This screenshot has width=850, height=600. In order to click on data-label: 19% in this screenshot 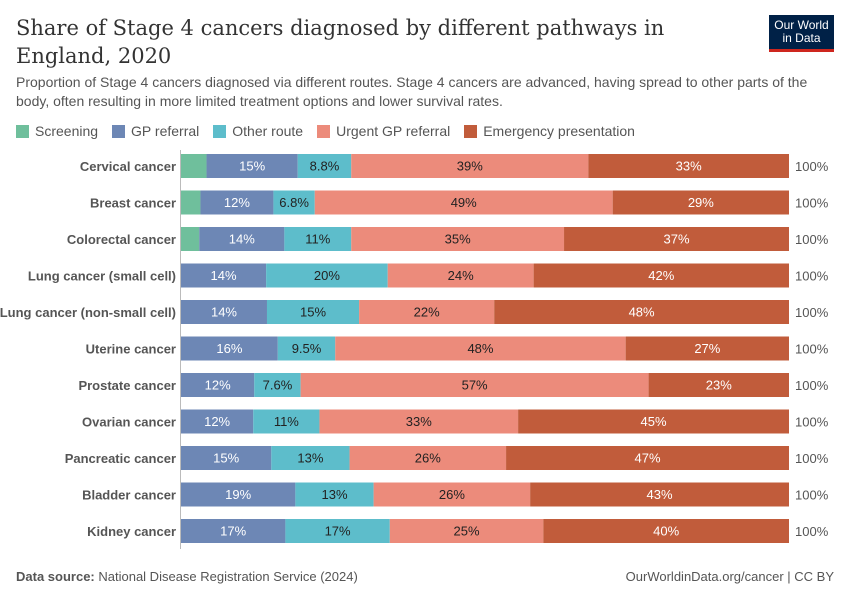, I will do `click(238, 494)`.